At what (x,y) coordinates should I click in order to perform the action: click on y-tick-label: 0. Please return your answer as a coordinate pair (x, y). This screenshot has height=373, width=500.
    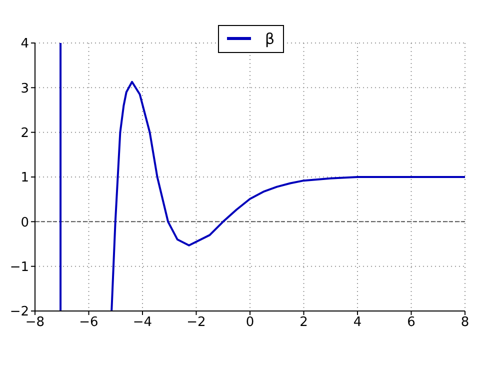
    Looking at the image, I should click on (24, 222).